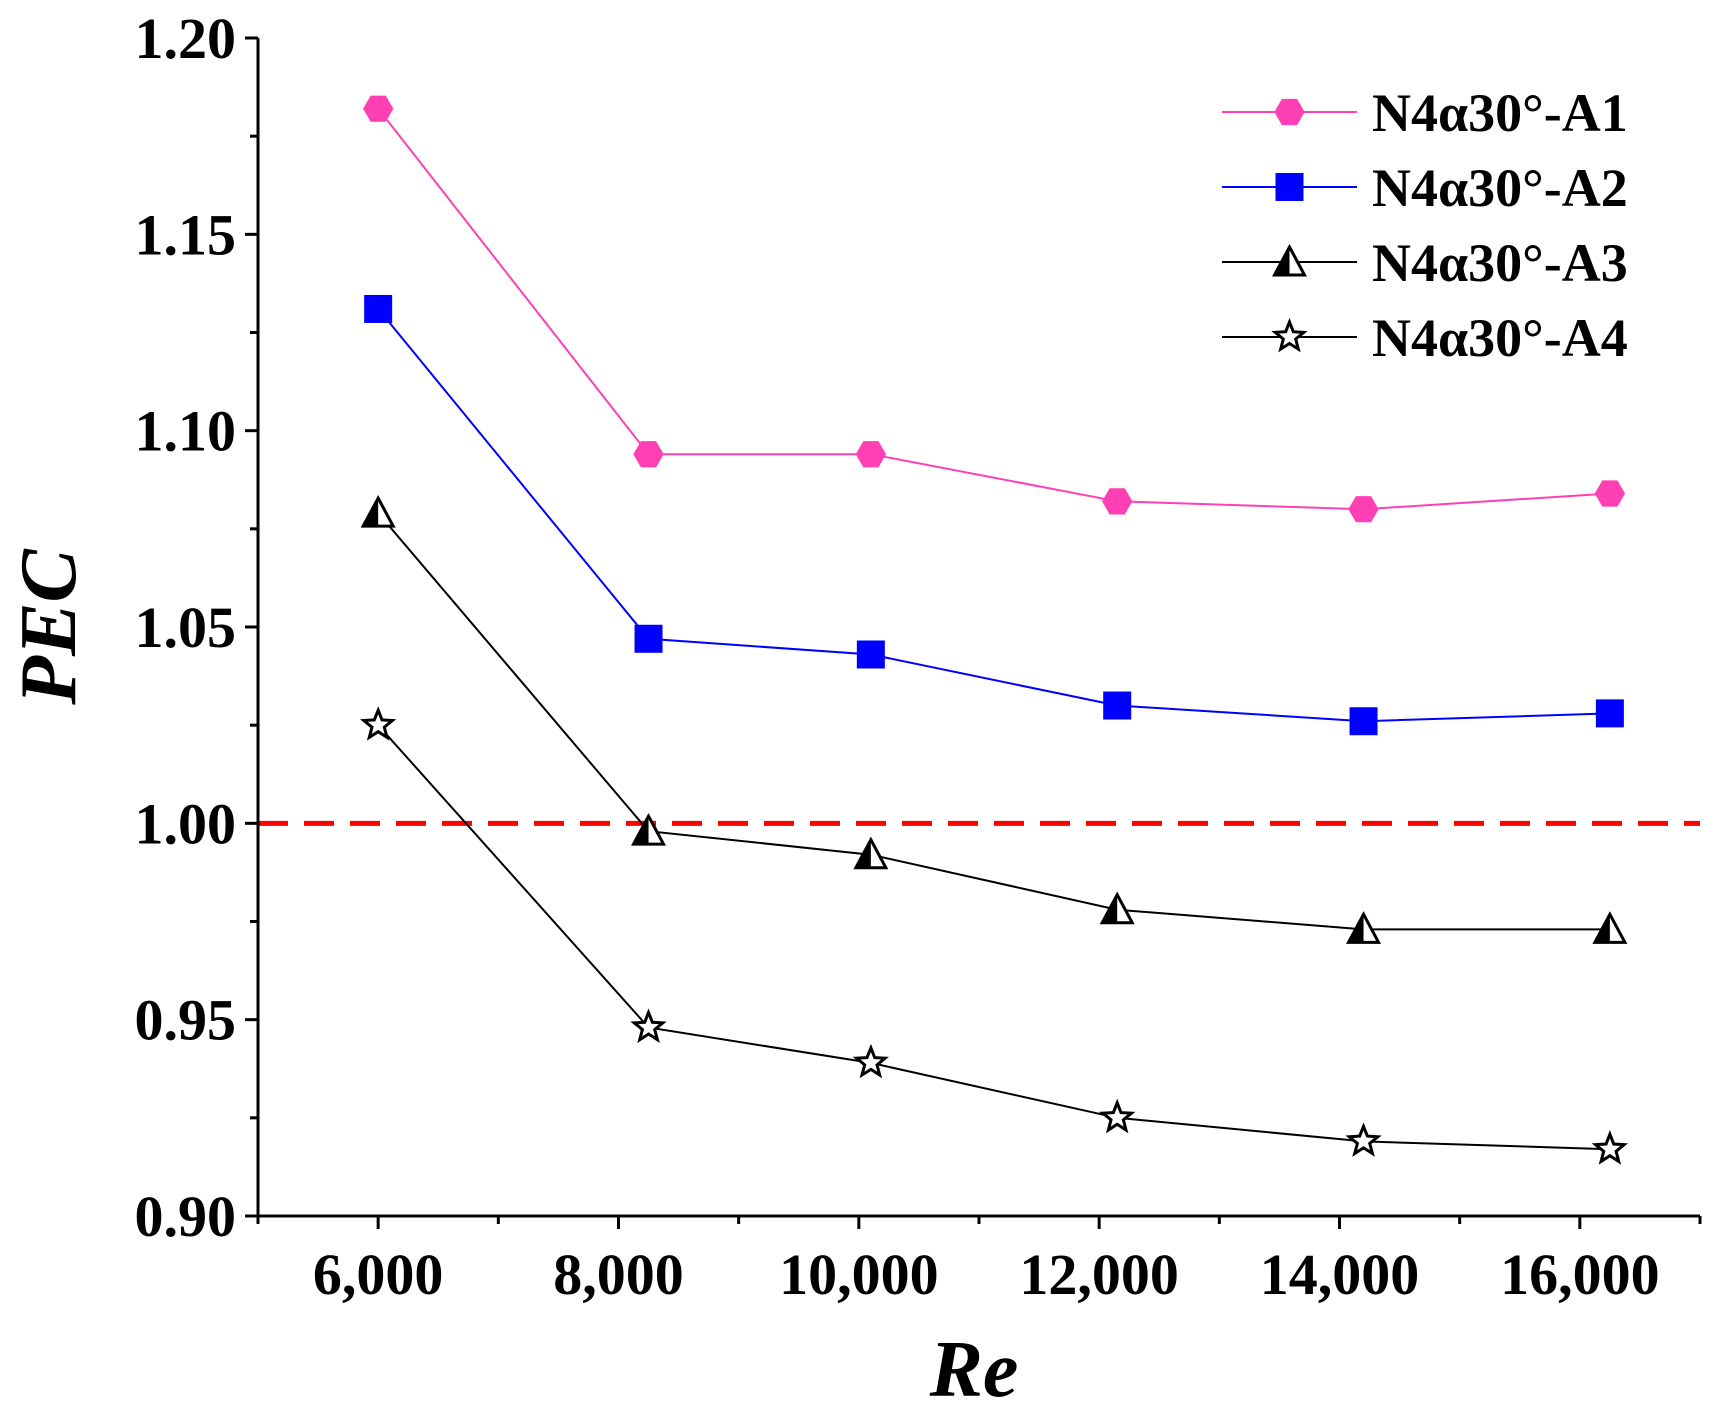 Image resolution: width=1719 pixels, height=1405 pixels. I want to click on y-tick-label: 0.90, so click(186, 1216).